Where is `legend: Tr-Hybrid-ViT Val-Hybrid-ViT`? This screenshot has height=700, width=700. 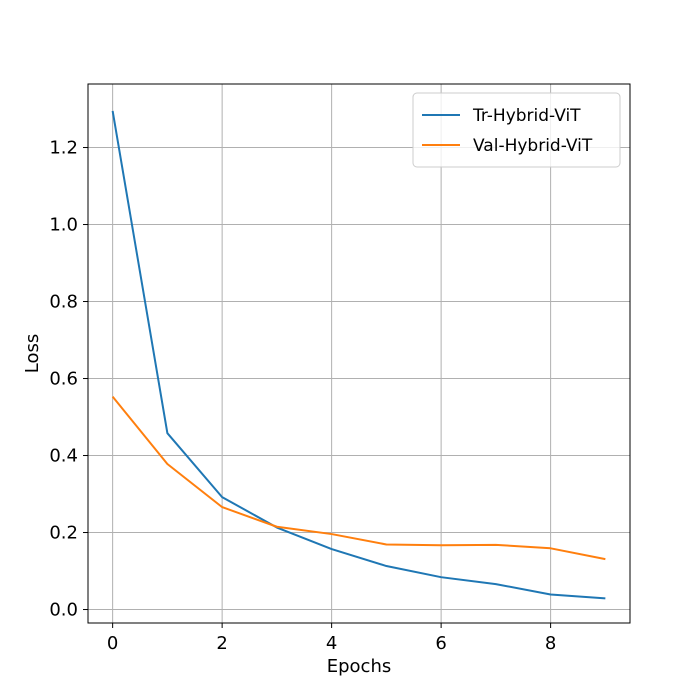 legend: Tr-Hybrid-ViT Val-Hybrid-ViT is located at coordinates (516, 130).